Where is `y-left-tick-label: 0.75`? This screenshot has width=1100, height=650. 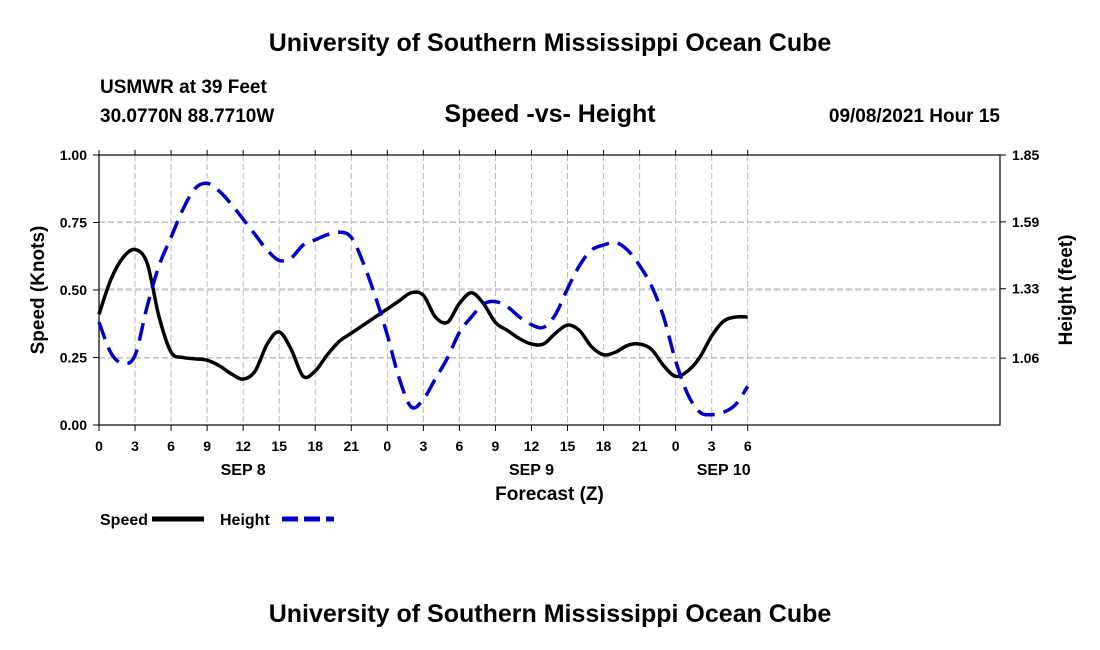
y-left-tick-label: 0.75 is located at coordinates (73, 223).